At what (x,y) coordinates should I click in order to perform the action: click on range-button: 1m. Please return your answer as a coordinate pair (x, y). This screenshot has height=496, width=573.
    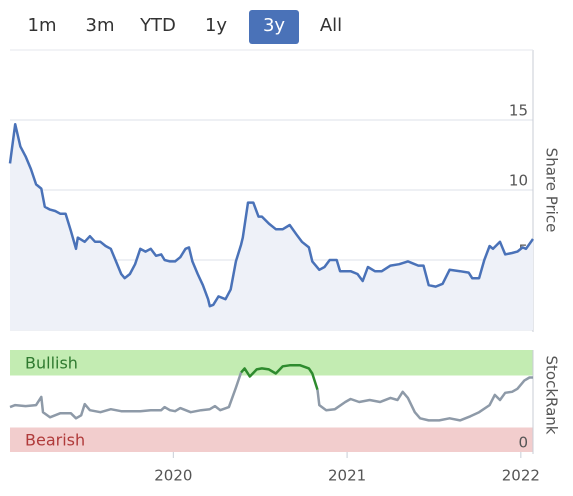
    Looking at the image, I should click on (42, 25).